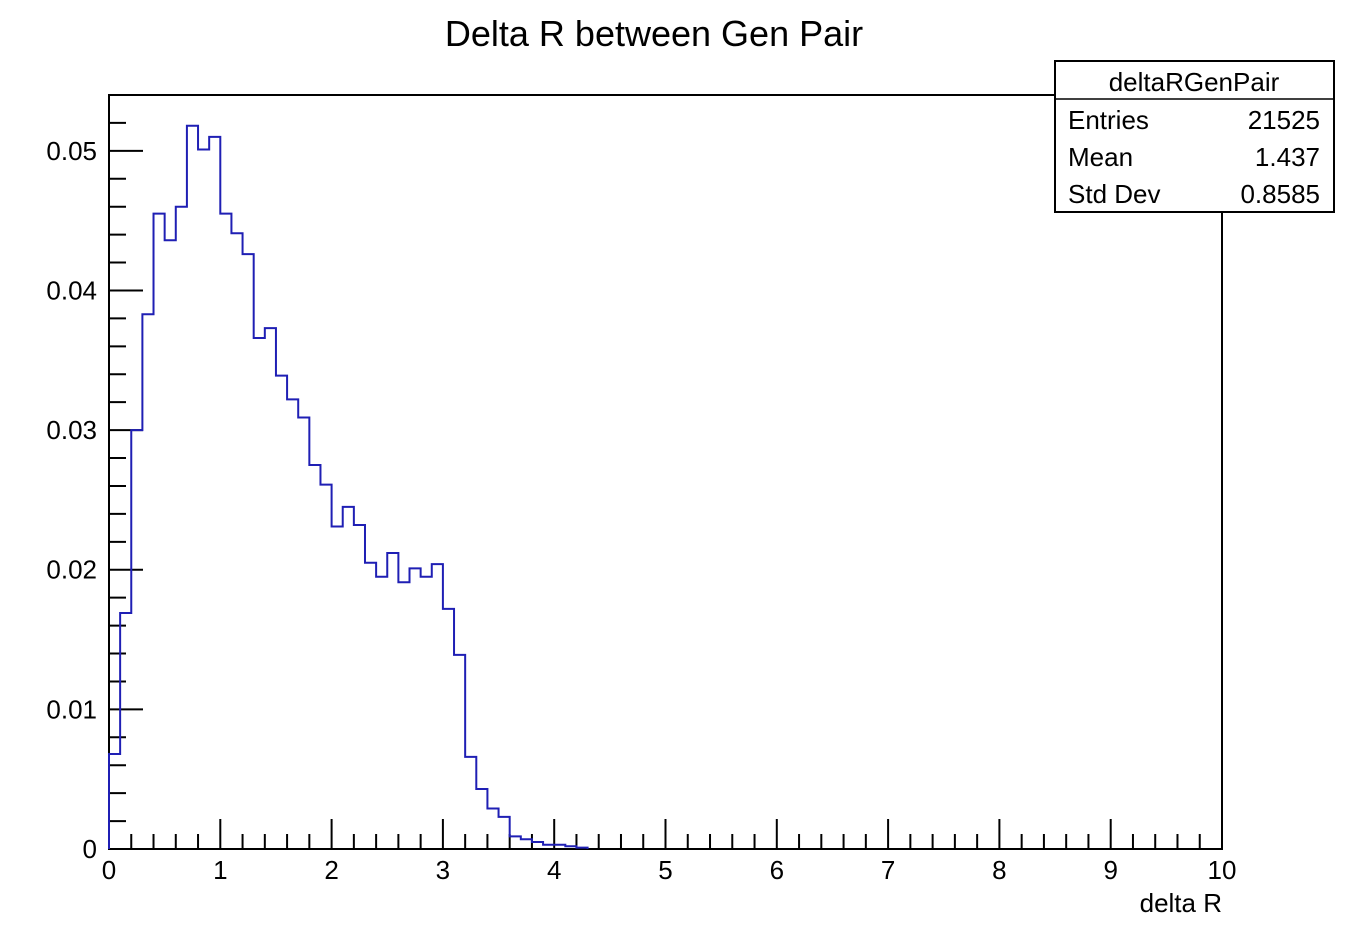 The height and width of the screenshot is (938, 1360). Describe the element at coordinates (109, 870) in the screenshot. I see `x-tick-label: 0` at that location.